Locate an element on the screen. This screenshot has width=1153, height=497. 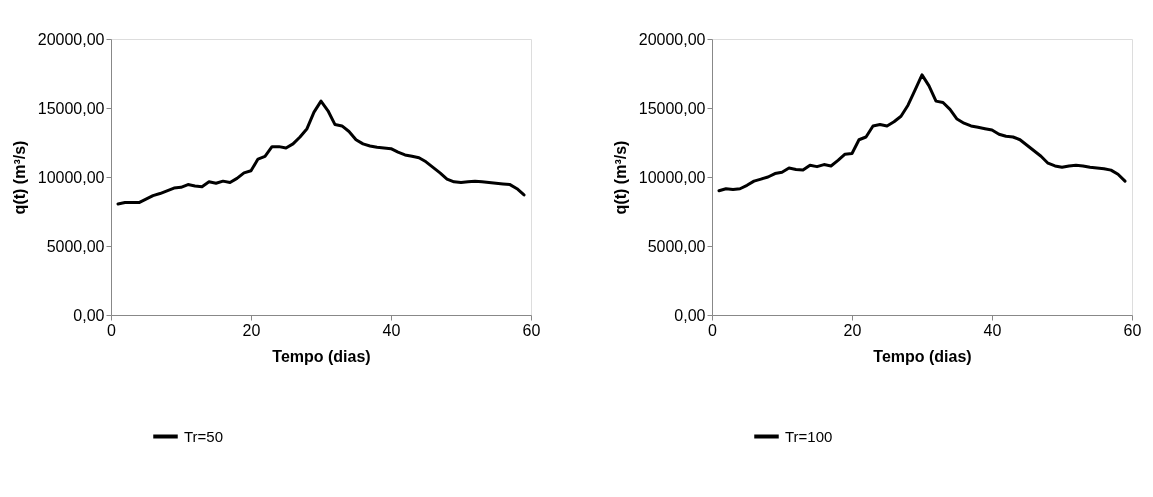
legend-label: Tr=100 is located at coordinates (809, 436).